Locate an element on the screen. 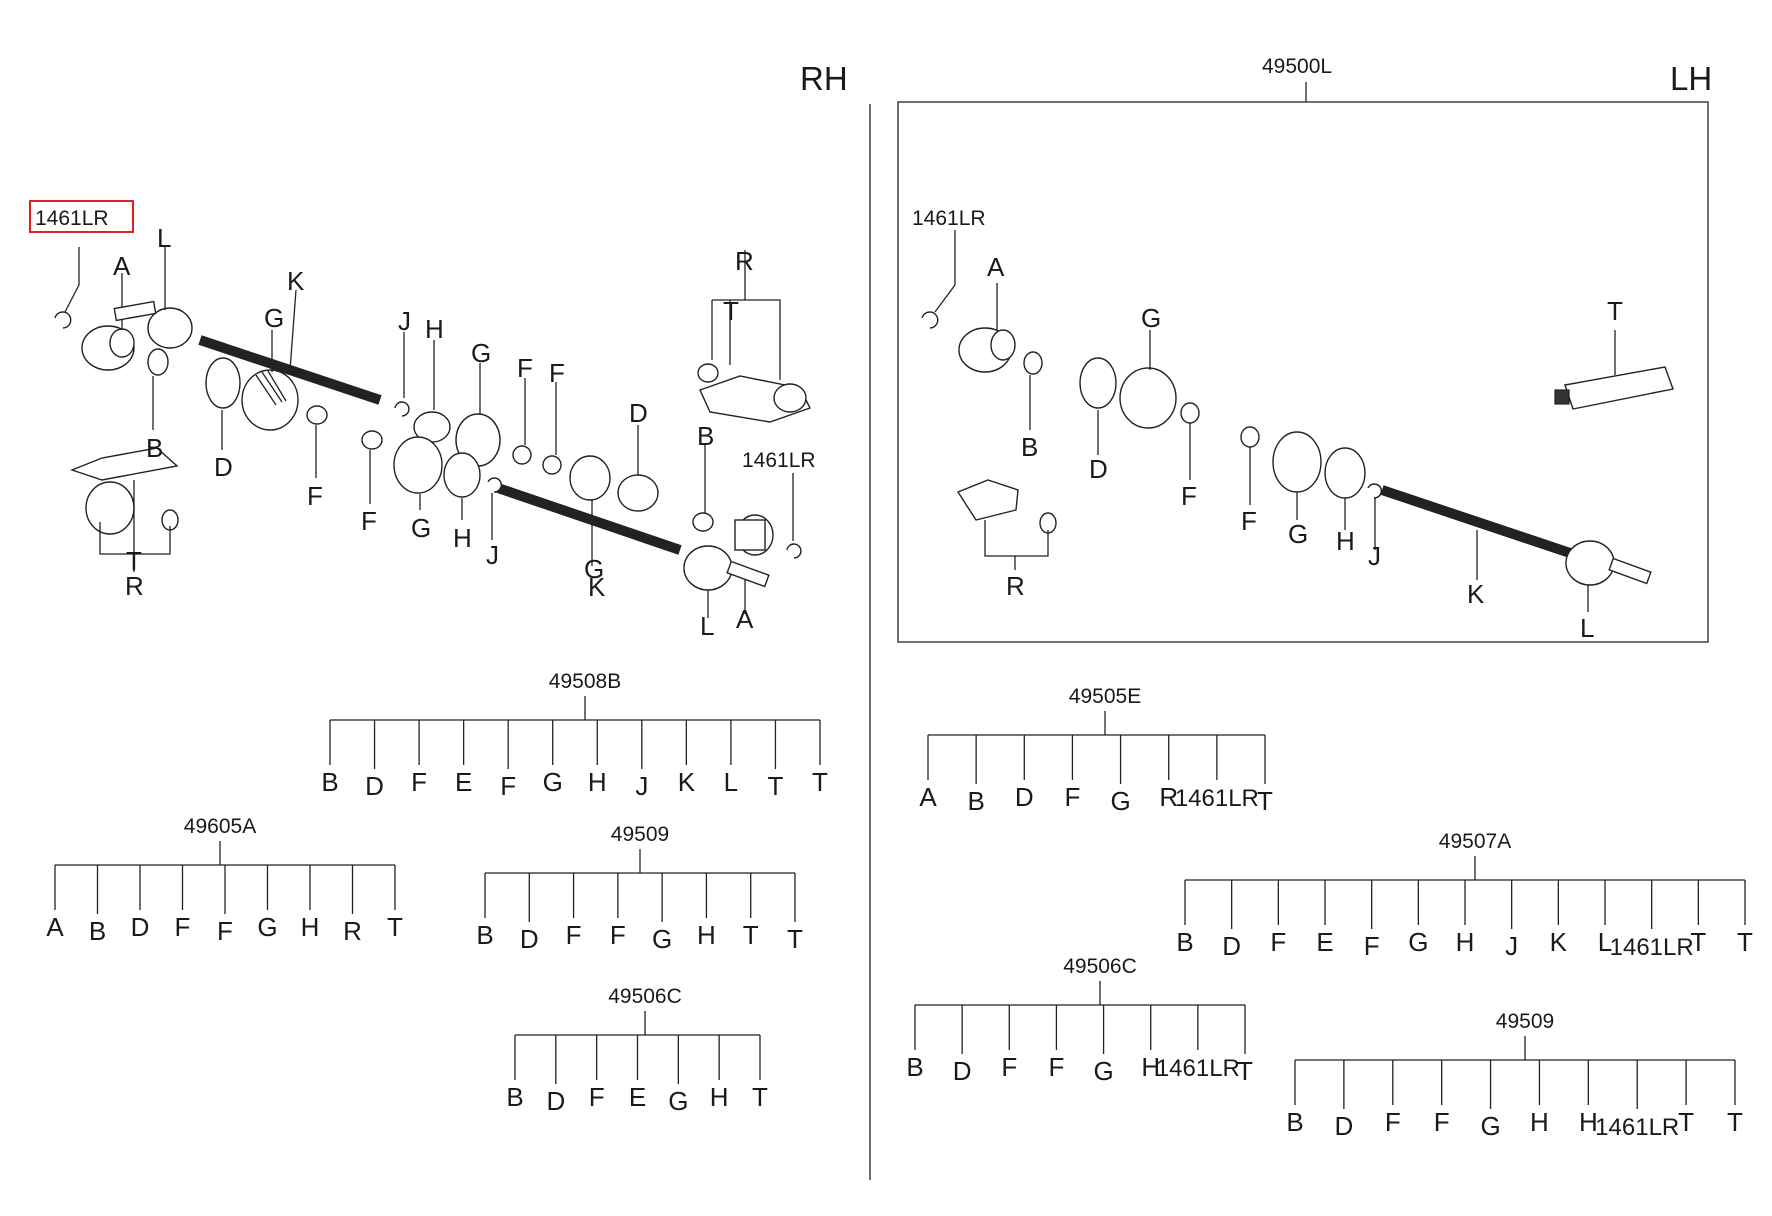  kit-item-label: J is located at coordinates (1511, 946).